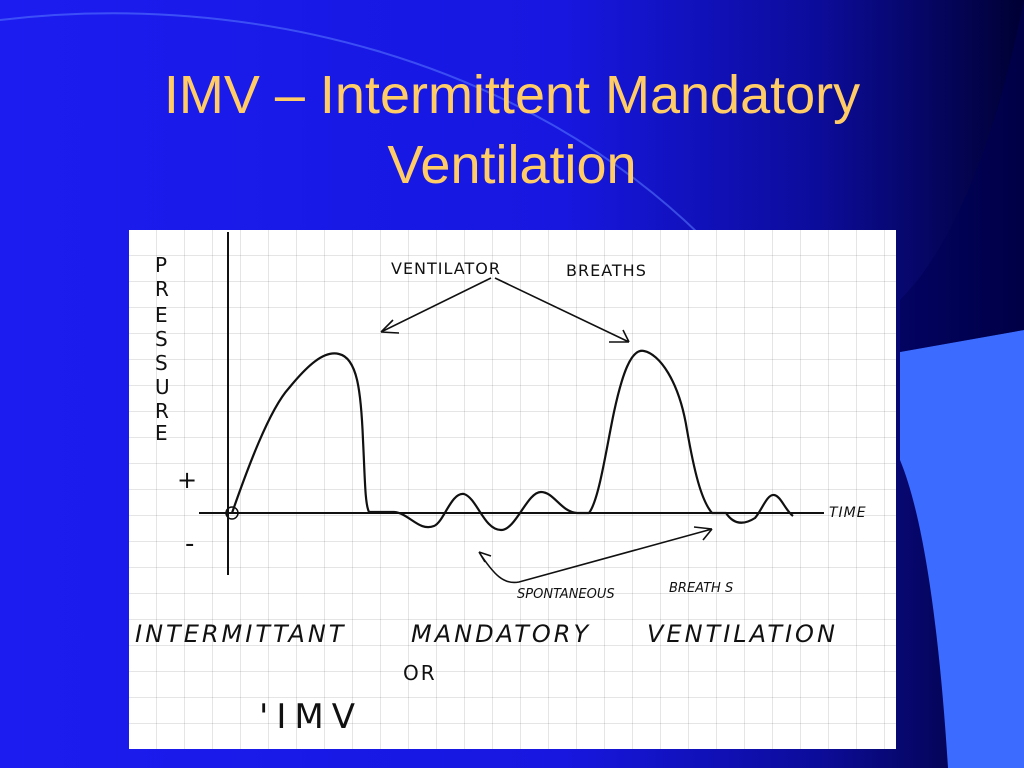  Describe the element at coordinates (742, 634) in the screenshot. I see `caption-word-3: VENTILATION` at that location.